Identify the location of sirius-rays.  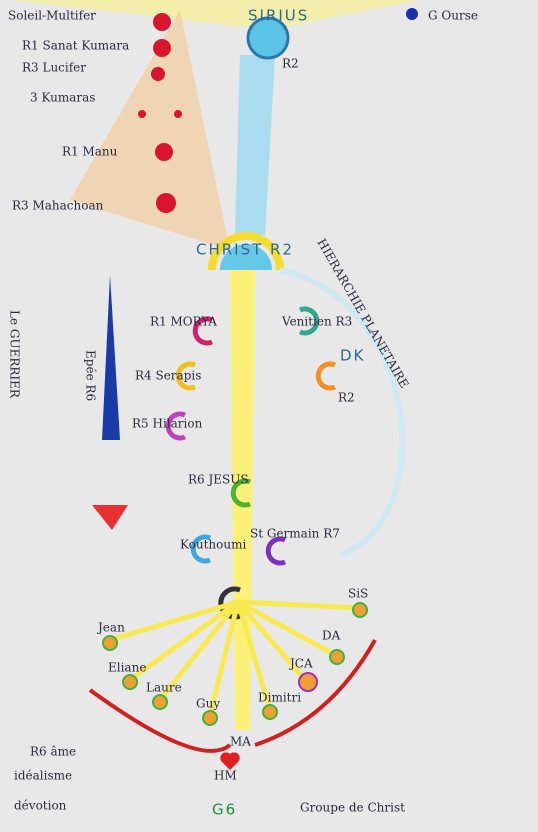
(215, 15).